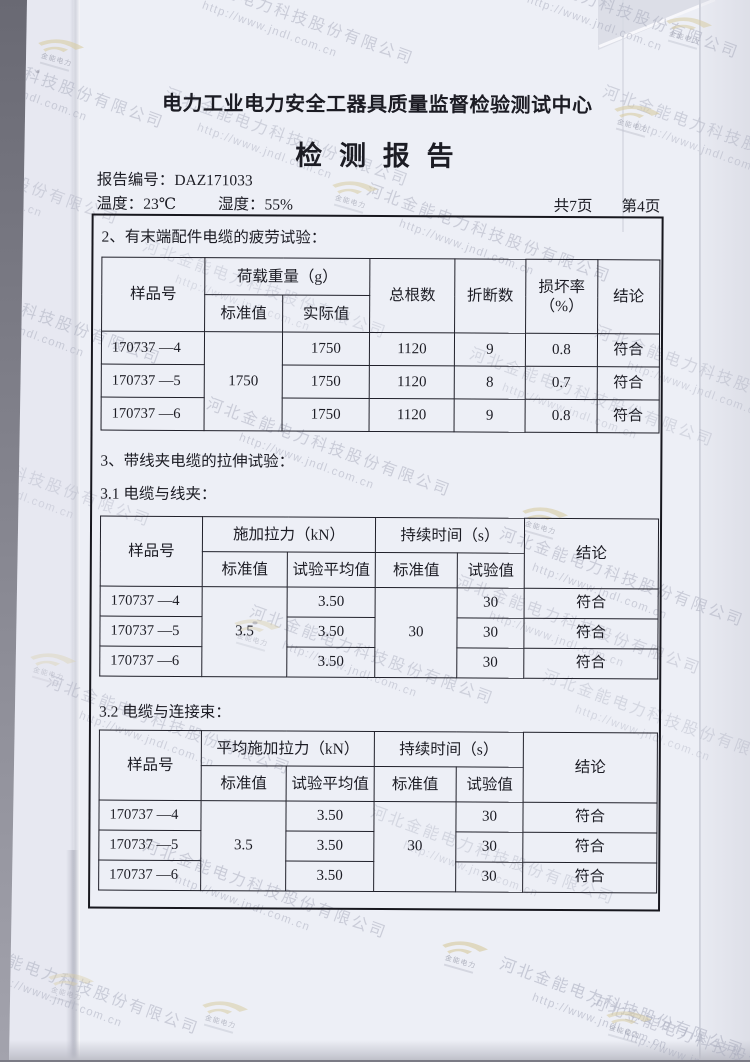  What do you see at coordinates (607, 205) in the screenshot?
I see `page-indicator: 共7页 第4页` at bounding box center [607, 205].